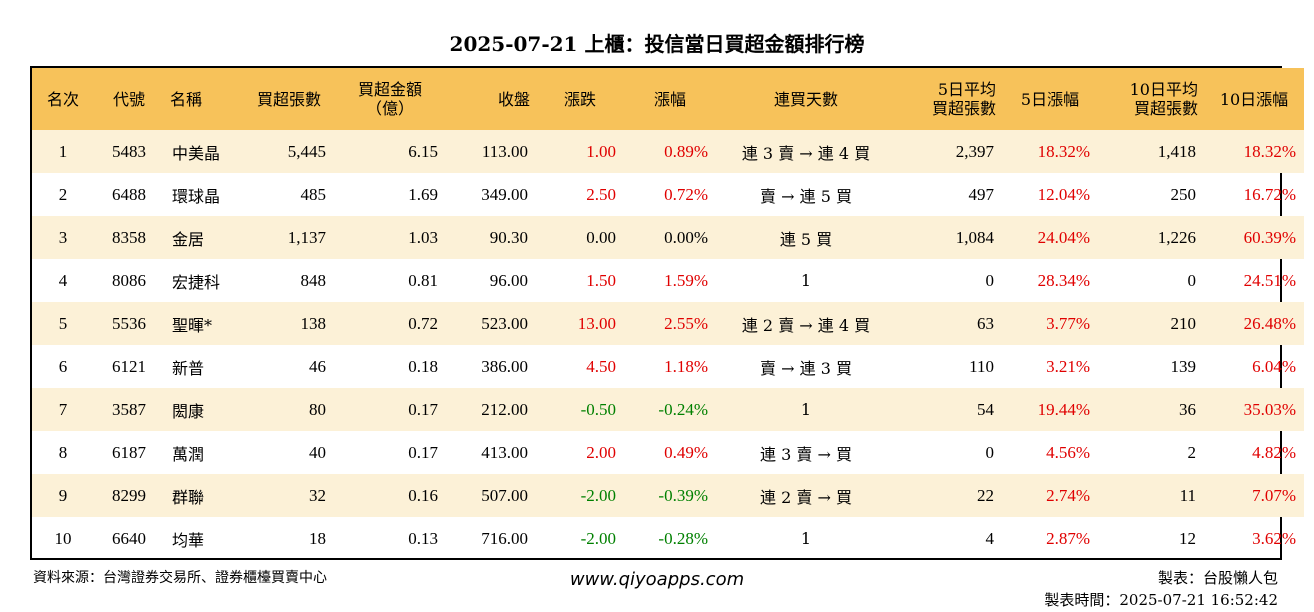 The height and width of the screenshot is (612, 1314). What do you see at coordinates (317, 409) in the screenshot?
I see `cell-net_shares: 80` at bounding box center [317, 409].